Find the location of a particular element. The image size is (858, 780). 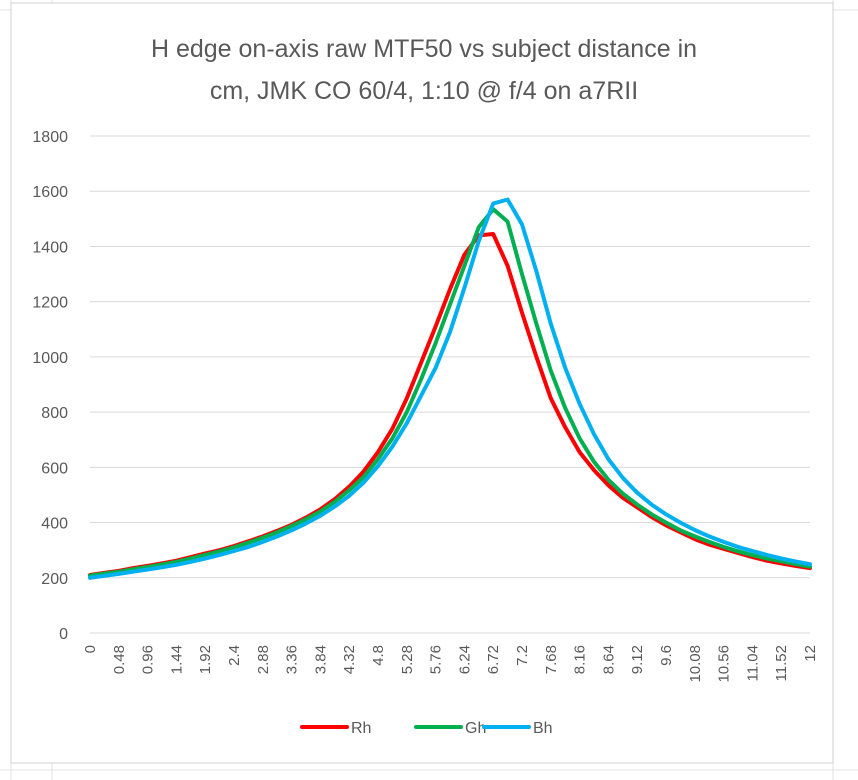

x-tick-label: 7.2 is located at coordinates (522, 655).